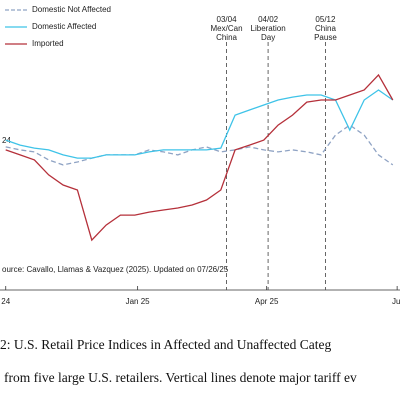  I want to click on legend-label: Domestic Not Affected, so click(71, 9).